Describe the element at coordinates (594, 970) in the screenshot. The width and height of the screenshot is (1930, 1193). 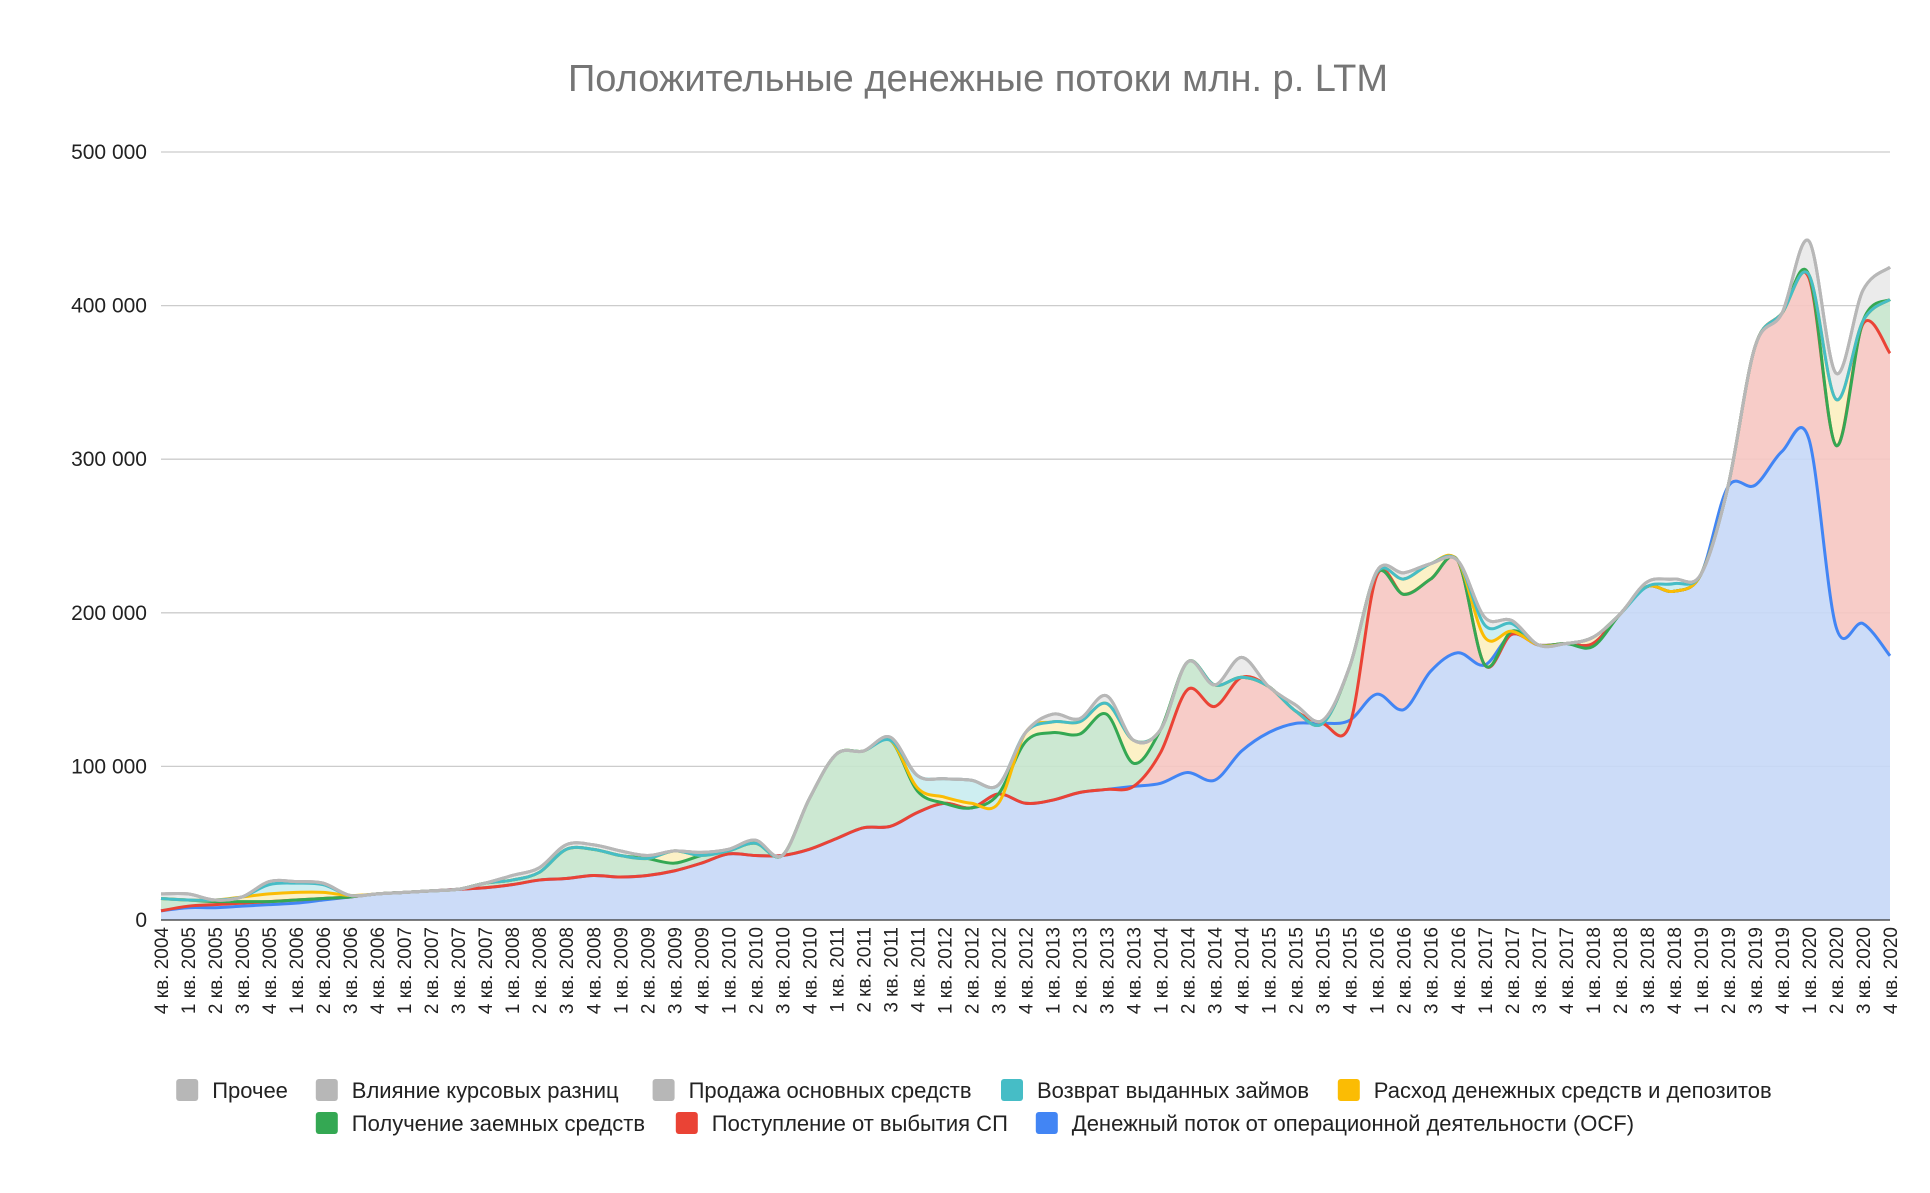
I see `x-tick-label-16: 4 кв. 2008` at that location.